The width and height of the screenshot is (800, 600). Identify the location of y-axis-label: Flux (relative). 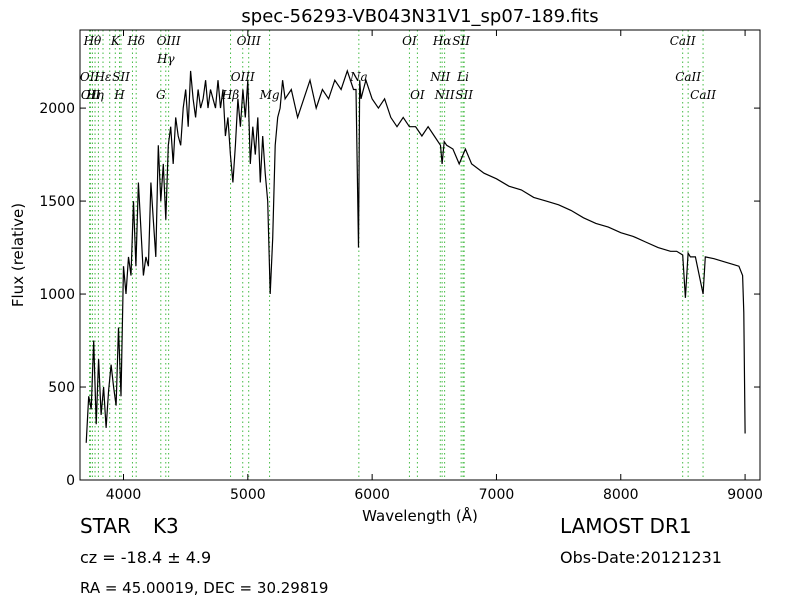
(18, 255).